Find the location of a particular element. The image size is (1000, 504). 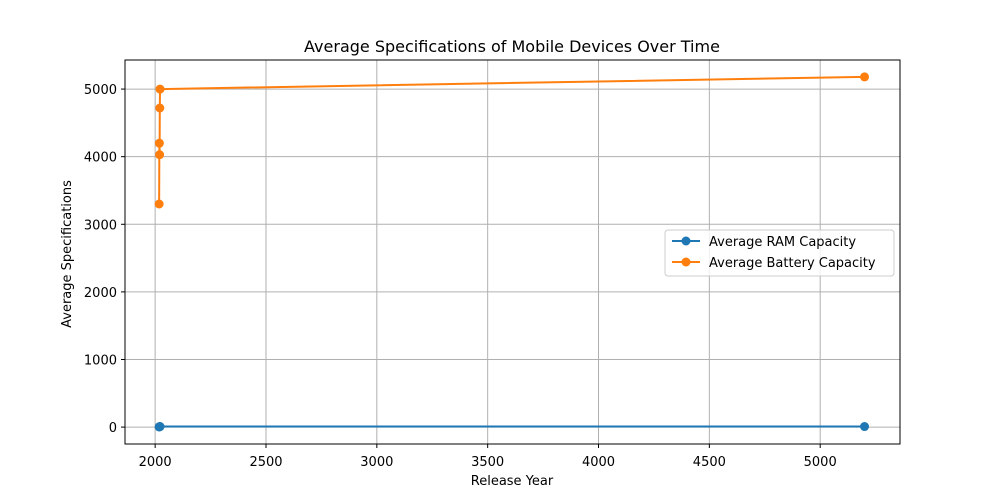

y-tick-label: 2000 is located at coordinates (100, 293).